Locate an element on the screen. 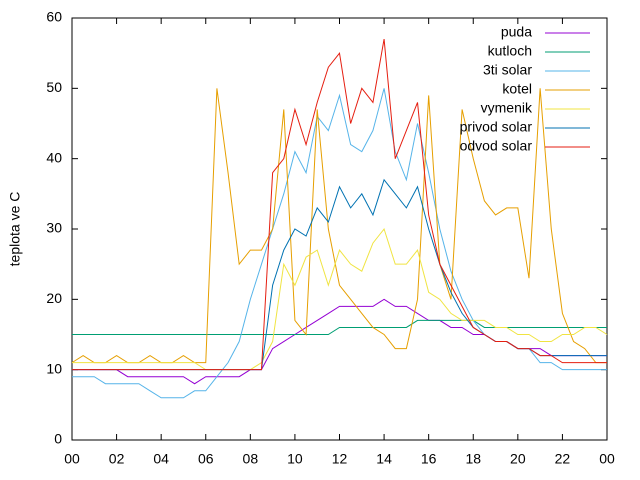 The image size is (640, 480). y-tick-label: 50 is located at coordinates (54, 87).